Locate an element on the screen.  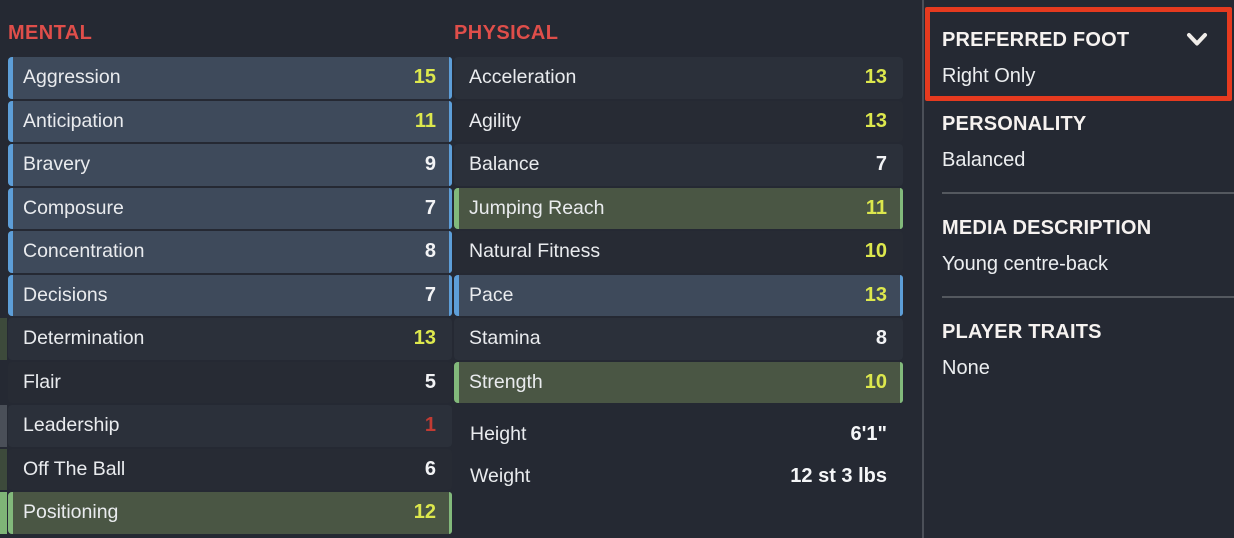
attribute-label: Anticipation is located at coordinates (73, 120).